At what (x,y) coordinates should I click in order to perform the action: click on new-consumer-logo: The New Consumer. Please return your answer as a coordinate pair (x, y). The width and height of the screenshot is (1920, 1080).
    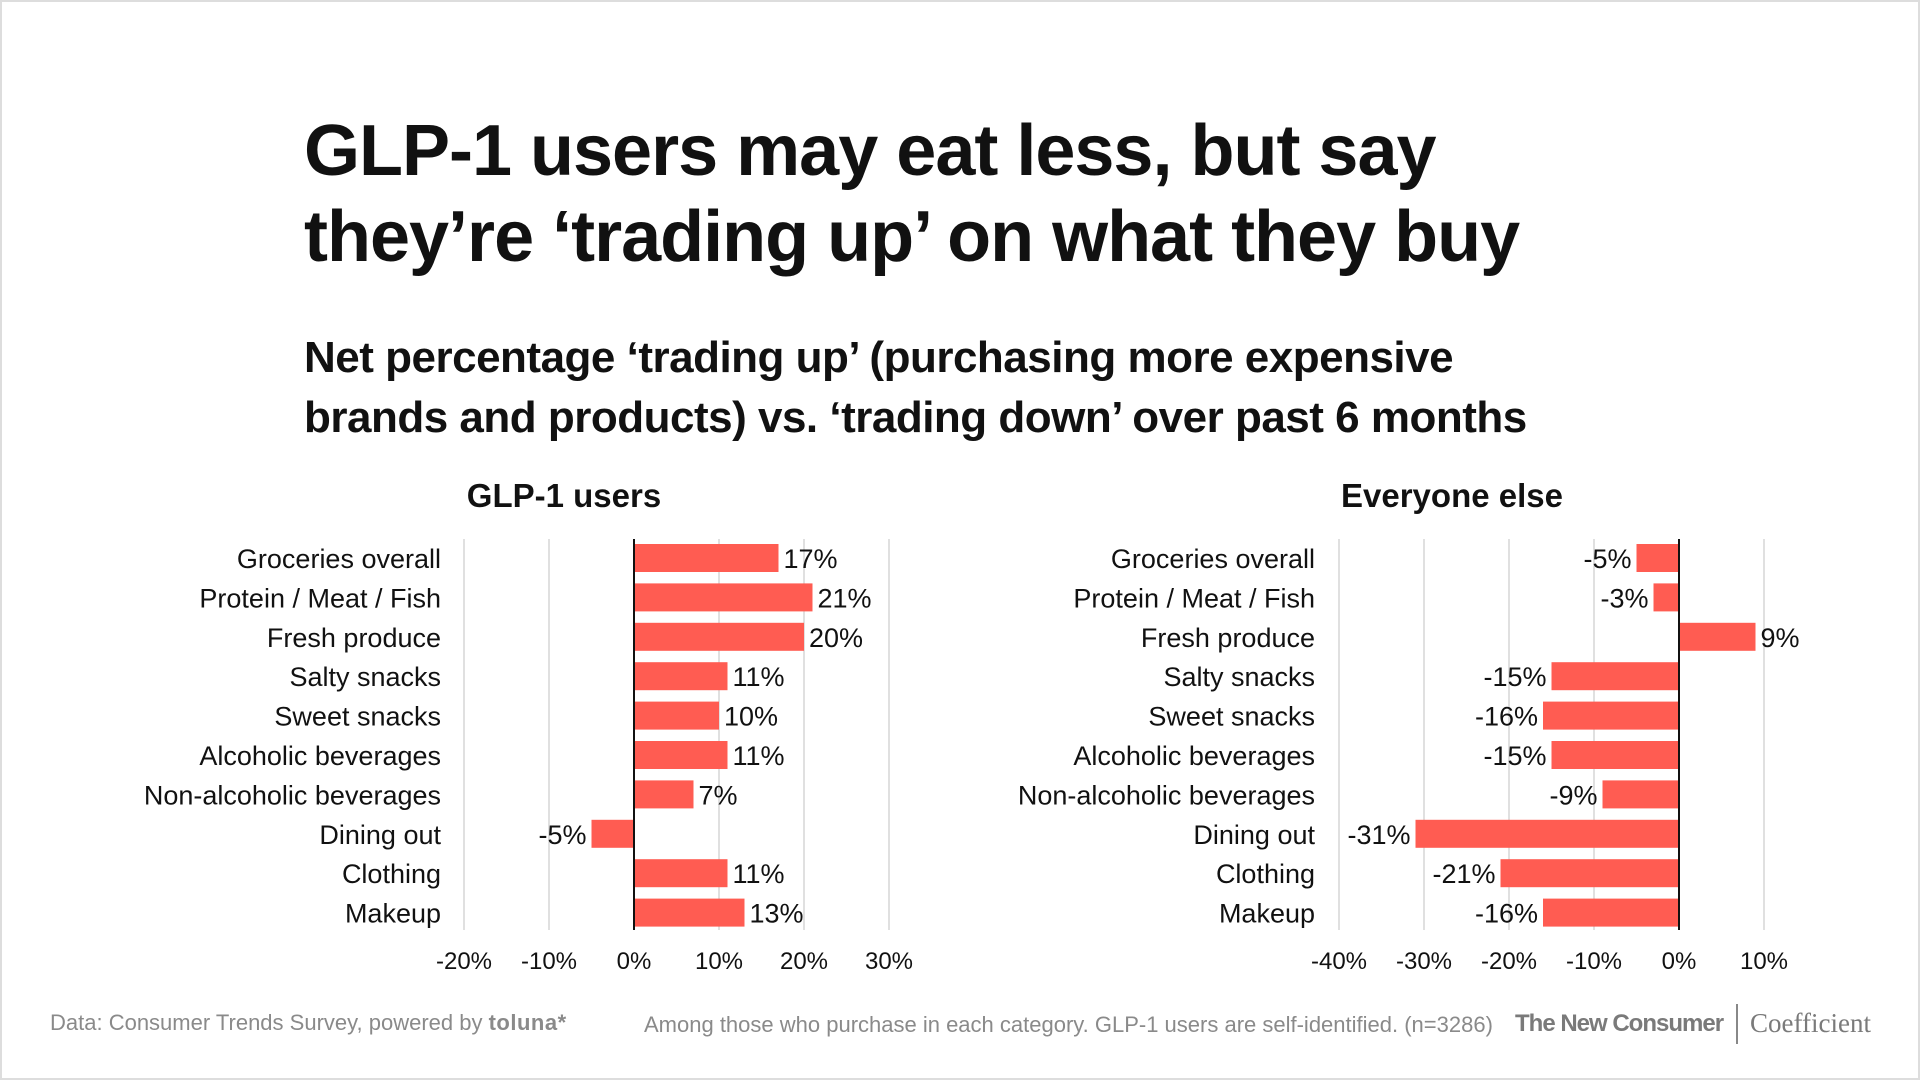
    Looking at the image, I should click on (1619, 1023).